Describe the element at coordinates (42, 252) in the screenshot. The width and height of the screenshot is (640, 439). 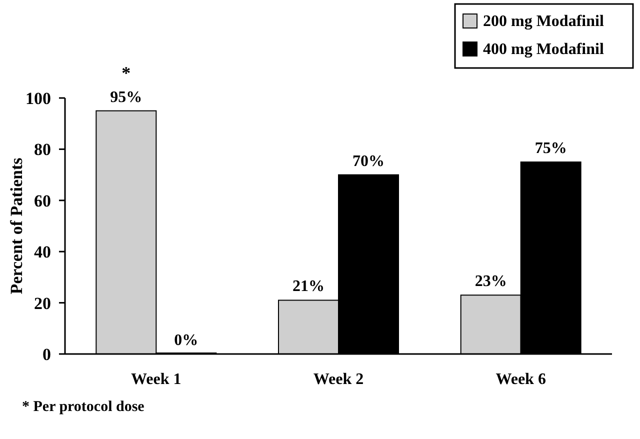
I see `y-tick-label: 40` at that location.